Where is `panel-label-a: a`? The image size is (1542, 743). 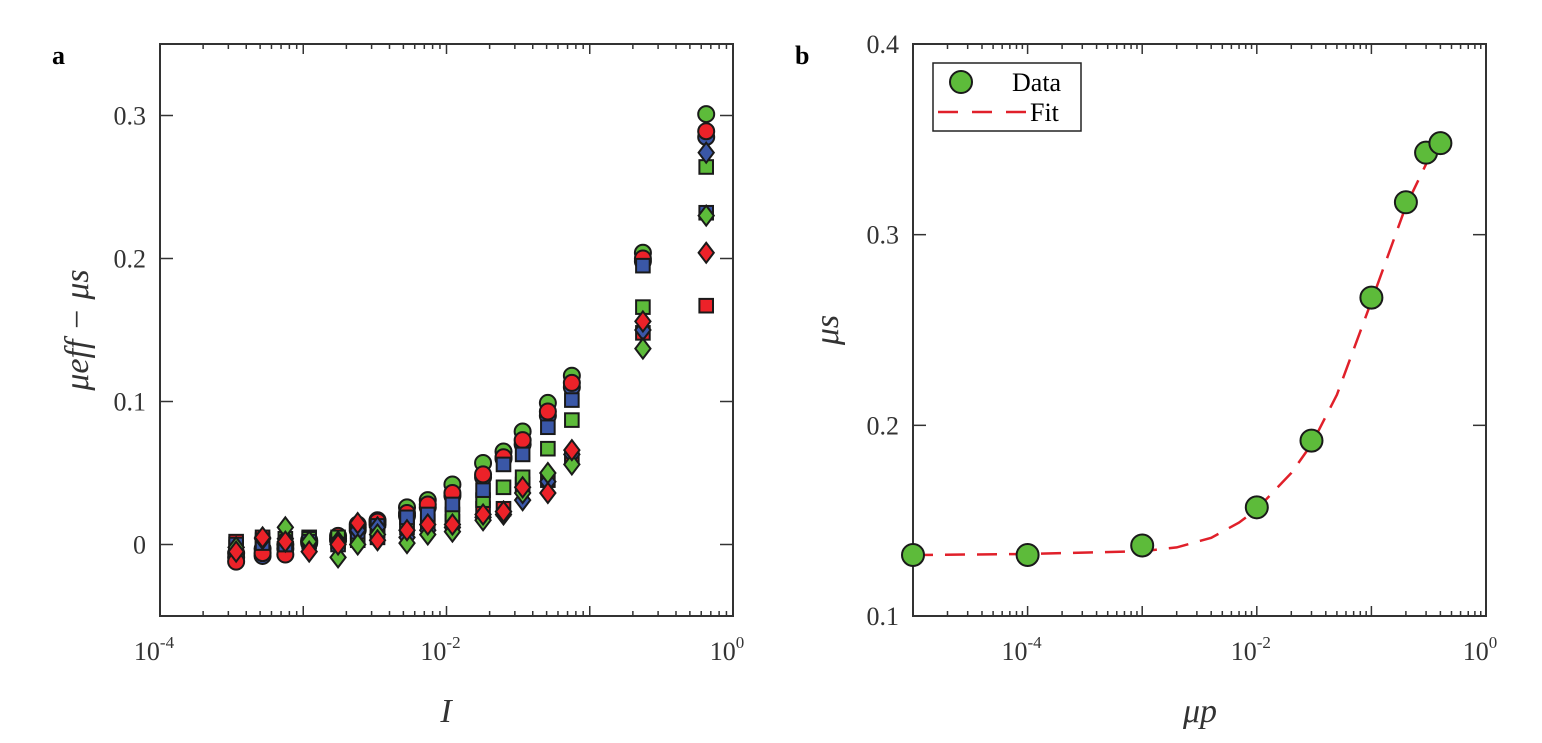
panel-label-a: a is located at coordinates (58, 55).